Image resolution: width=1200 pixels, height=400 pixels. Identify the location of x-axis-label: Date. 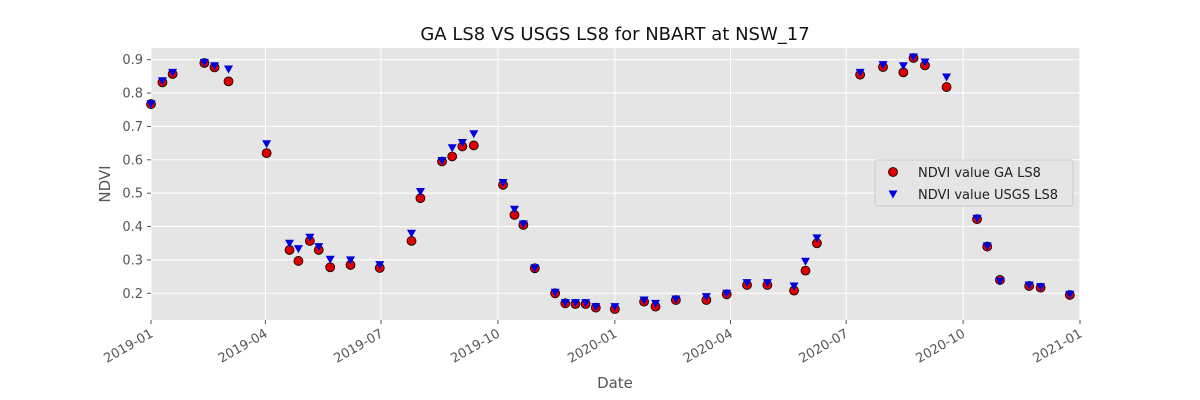
(615, 383).